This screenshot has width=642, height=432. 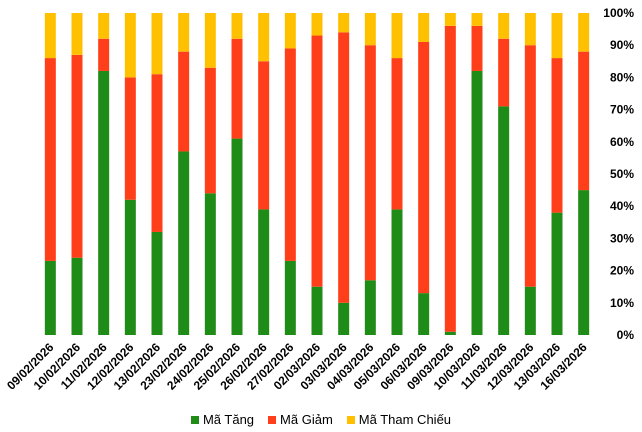 I want to click on y-tick-label: 60%, so click(x=622, y=142).